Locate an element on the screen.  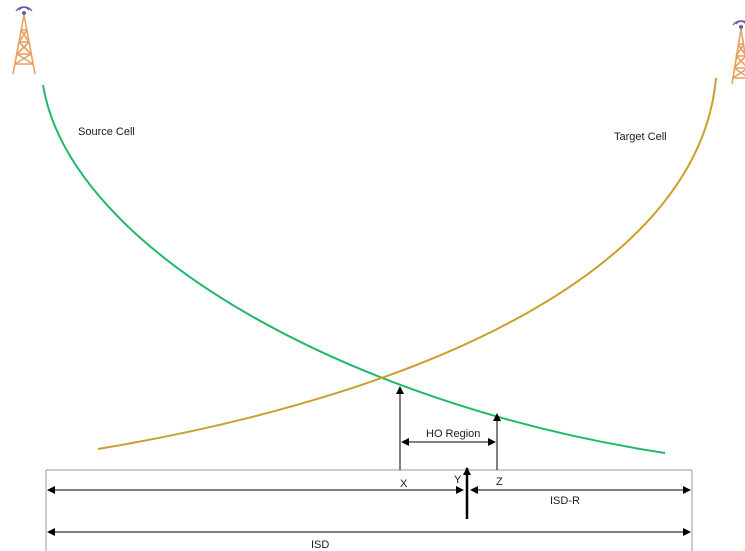
x-label: X is located at coordinates (404, 484).